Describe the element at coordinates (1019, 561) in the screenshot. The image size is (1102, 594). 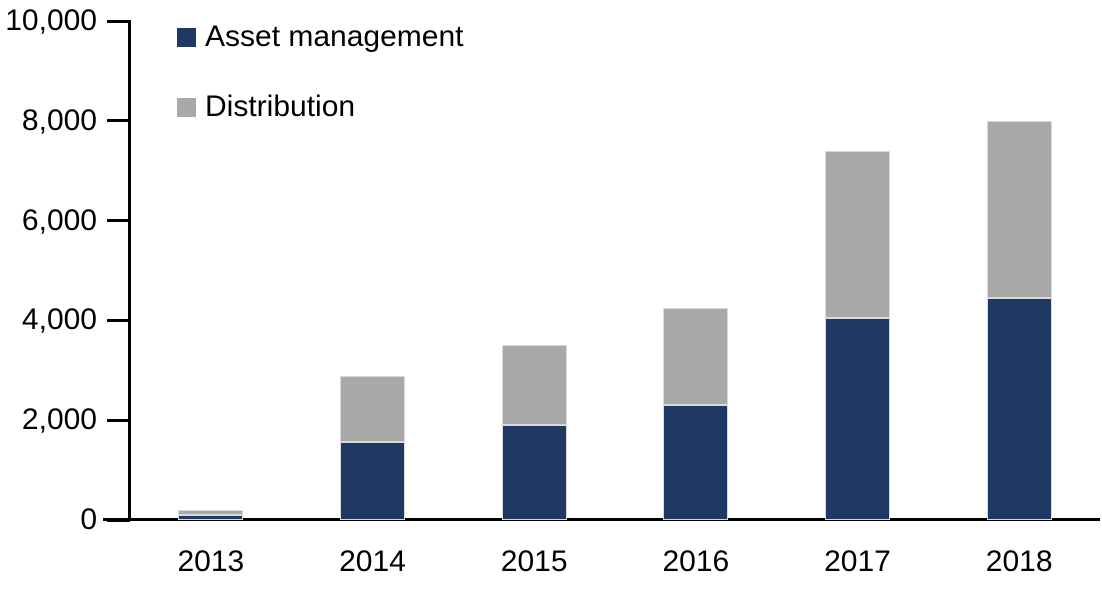
I see `x-axis-label-2018: 2018` at that location.